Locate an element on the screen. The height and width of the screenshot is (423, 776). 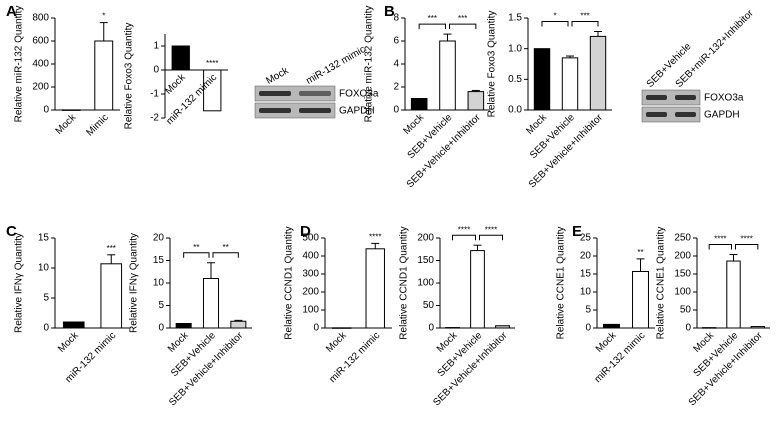
blot-column-label: miR-132 mimic is located at coordinates (335, 65).